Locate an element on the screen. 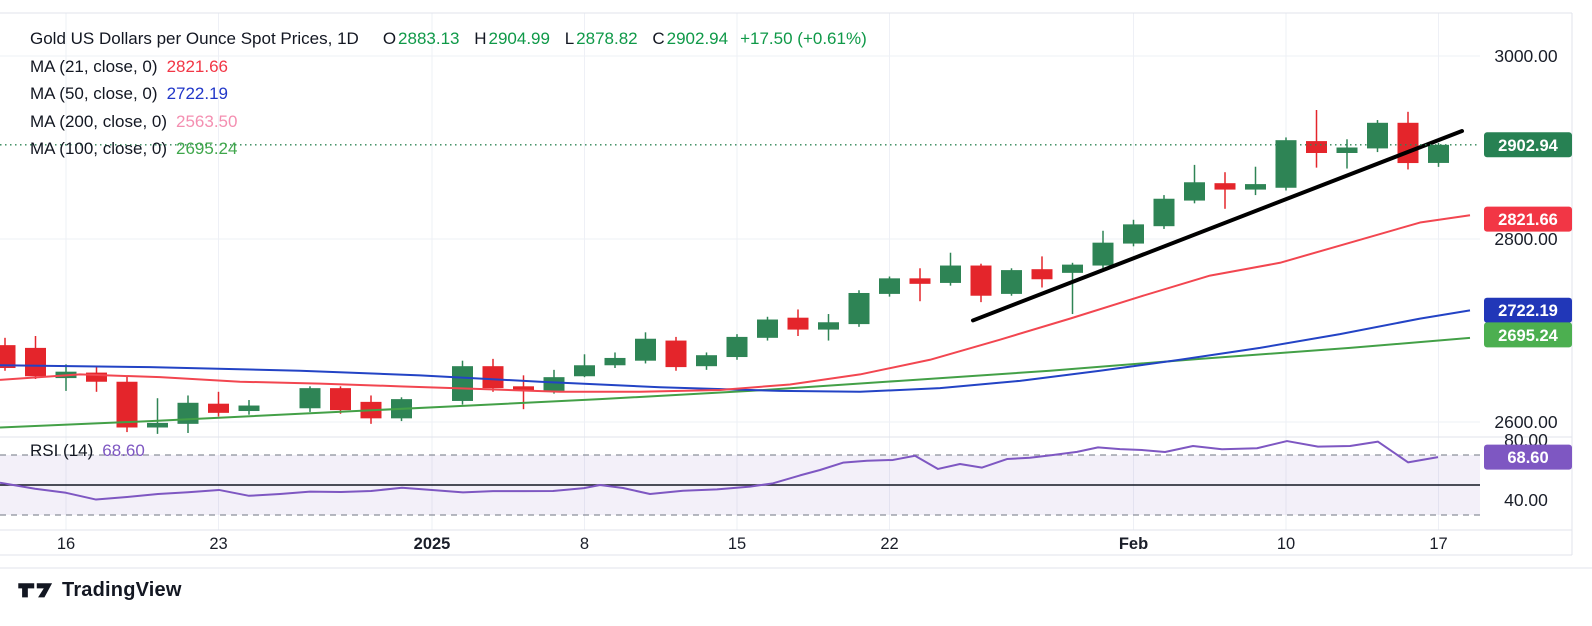 The image size is (1592, 626). ma200-label: MA (200, close, 0) is located at coordinates (99, 121).